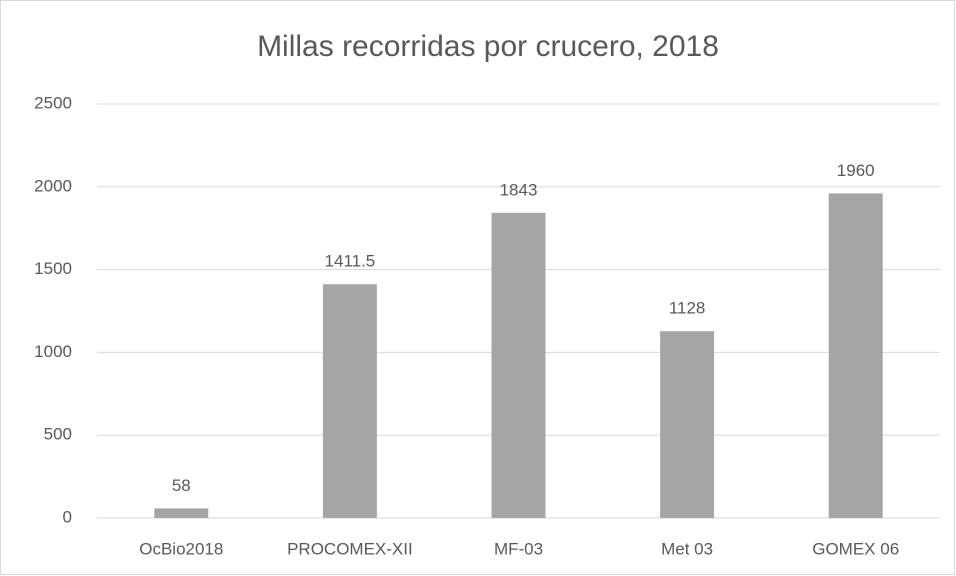 The width and height of the screenshot is (956, 576). Describe the element at coordinates (687, 308) in the screenshot. I see `data-label: 1128` at that location.